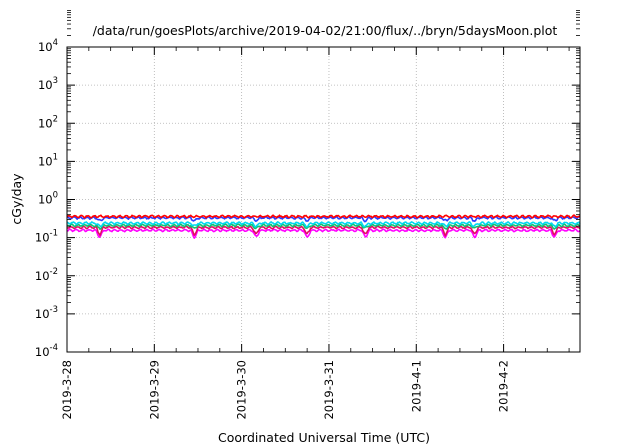  What do you see at coordinates (55, 157) in the screenshot?
I see `y-tick-exponent: 1` at bounding box center [55, 157].